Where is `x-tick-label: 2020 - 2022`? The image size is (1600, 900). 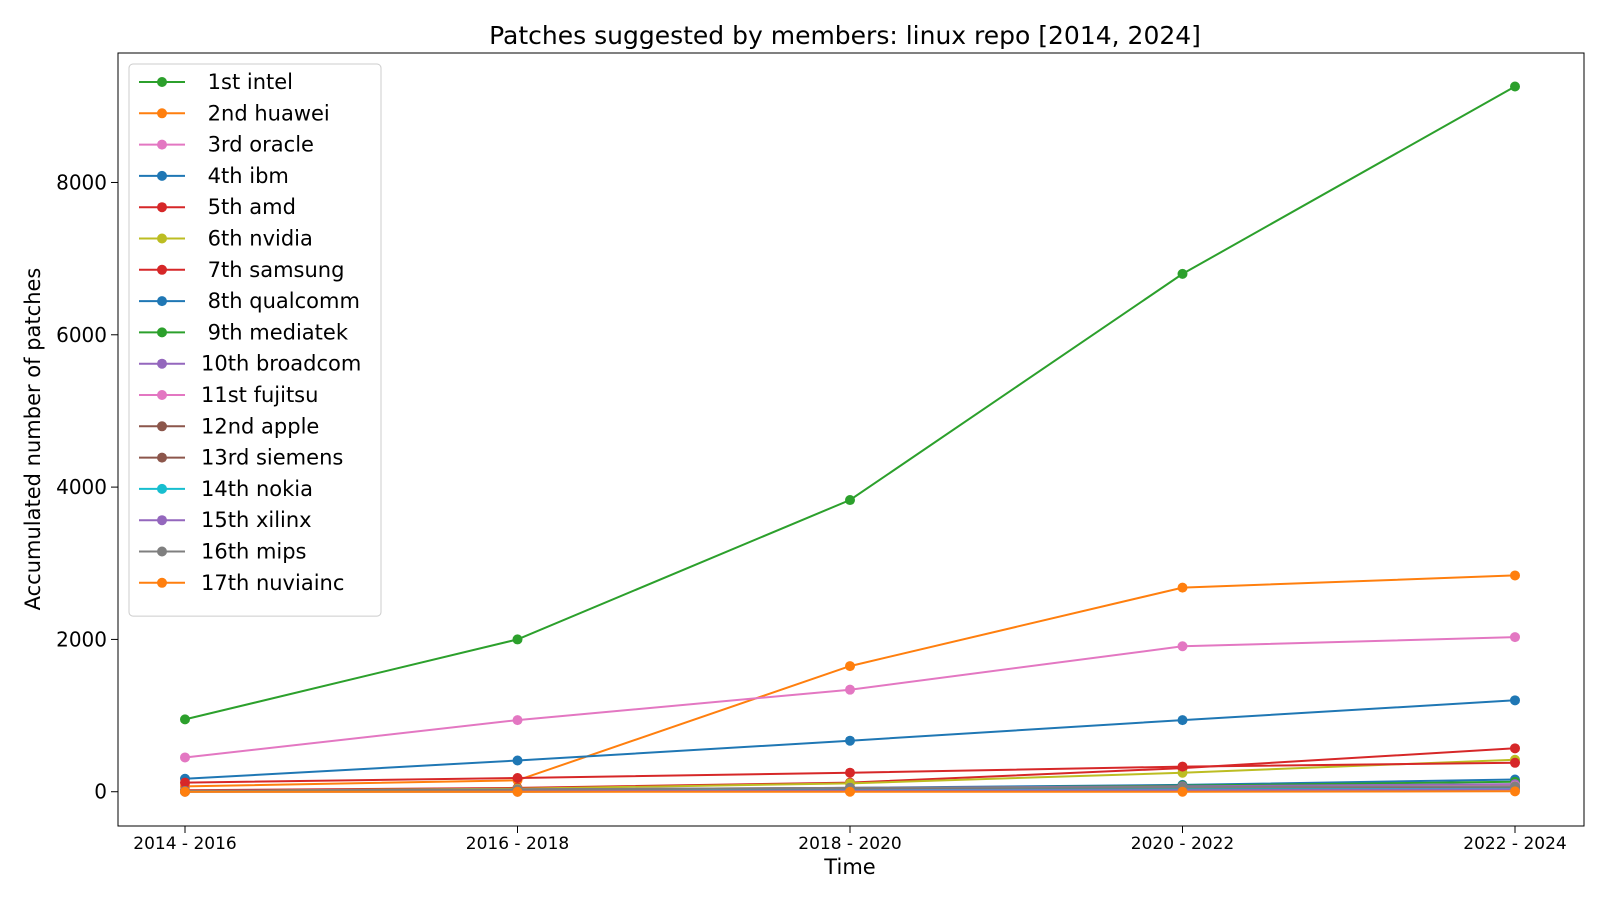
x-tick-label: 2020 - 2022 is located at coordinates (1182, 844).